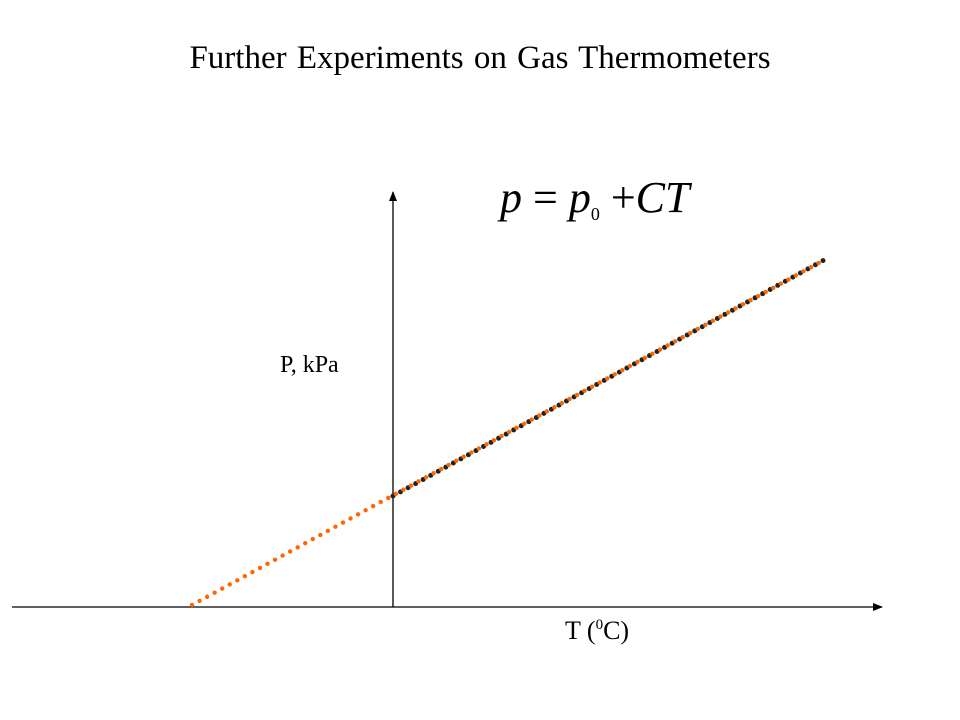 This screenshot has width=960, height=720. Describe the element at coordinates (662, 197) in the screenshot. I see `equation-rhs: CT` at that location.